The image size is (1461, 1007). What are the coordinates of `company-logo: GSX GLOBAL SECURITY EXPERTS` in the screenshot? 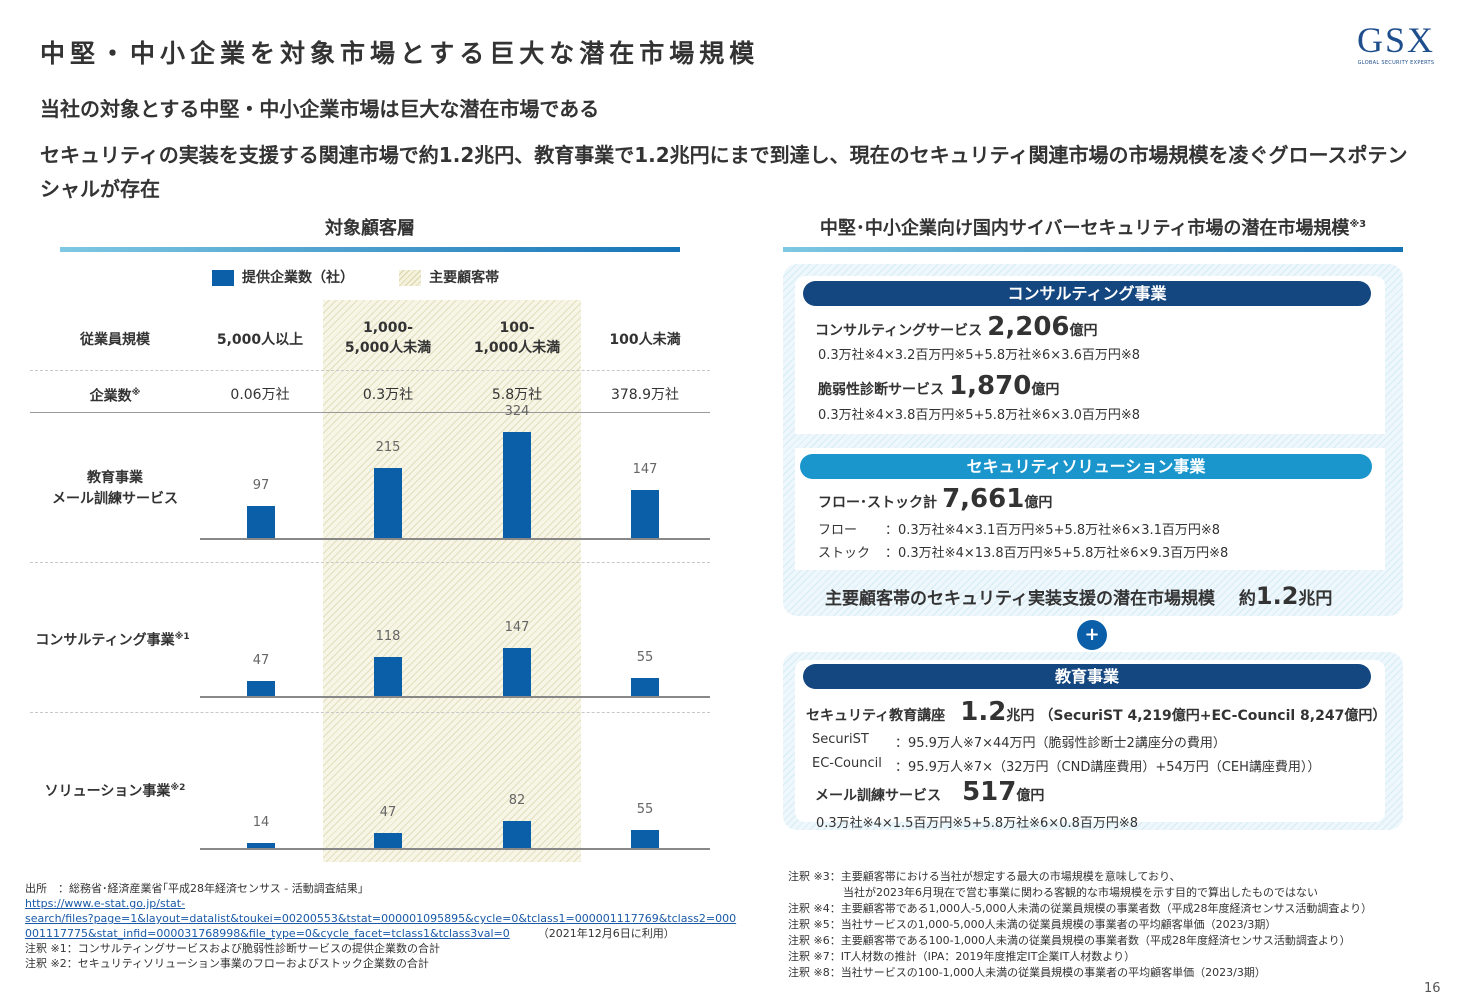 It's located at (1396, 43).